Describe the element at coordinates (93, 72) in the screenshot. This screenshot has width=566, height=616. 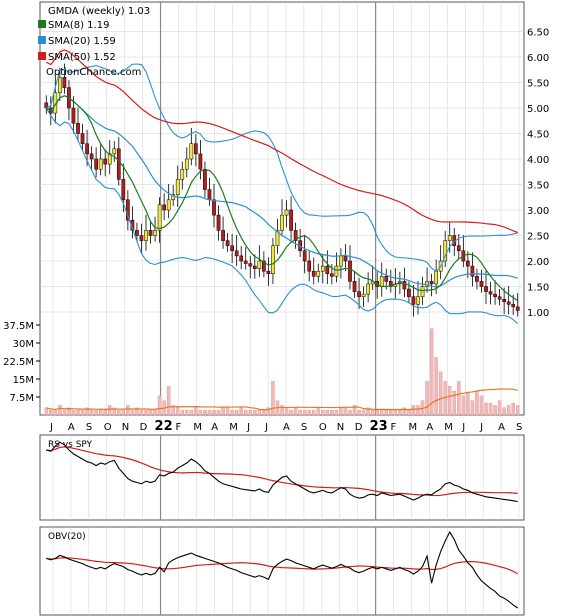
I see `watermark: OptionChance.com` at that location.